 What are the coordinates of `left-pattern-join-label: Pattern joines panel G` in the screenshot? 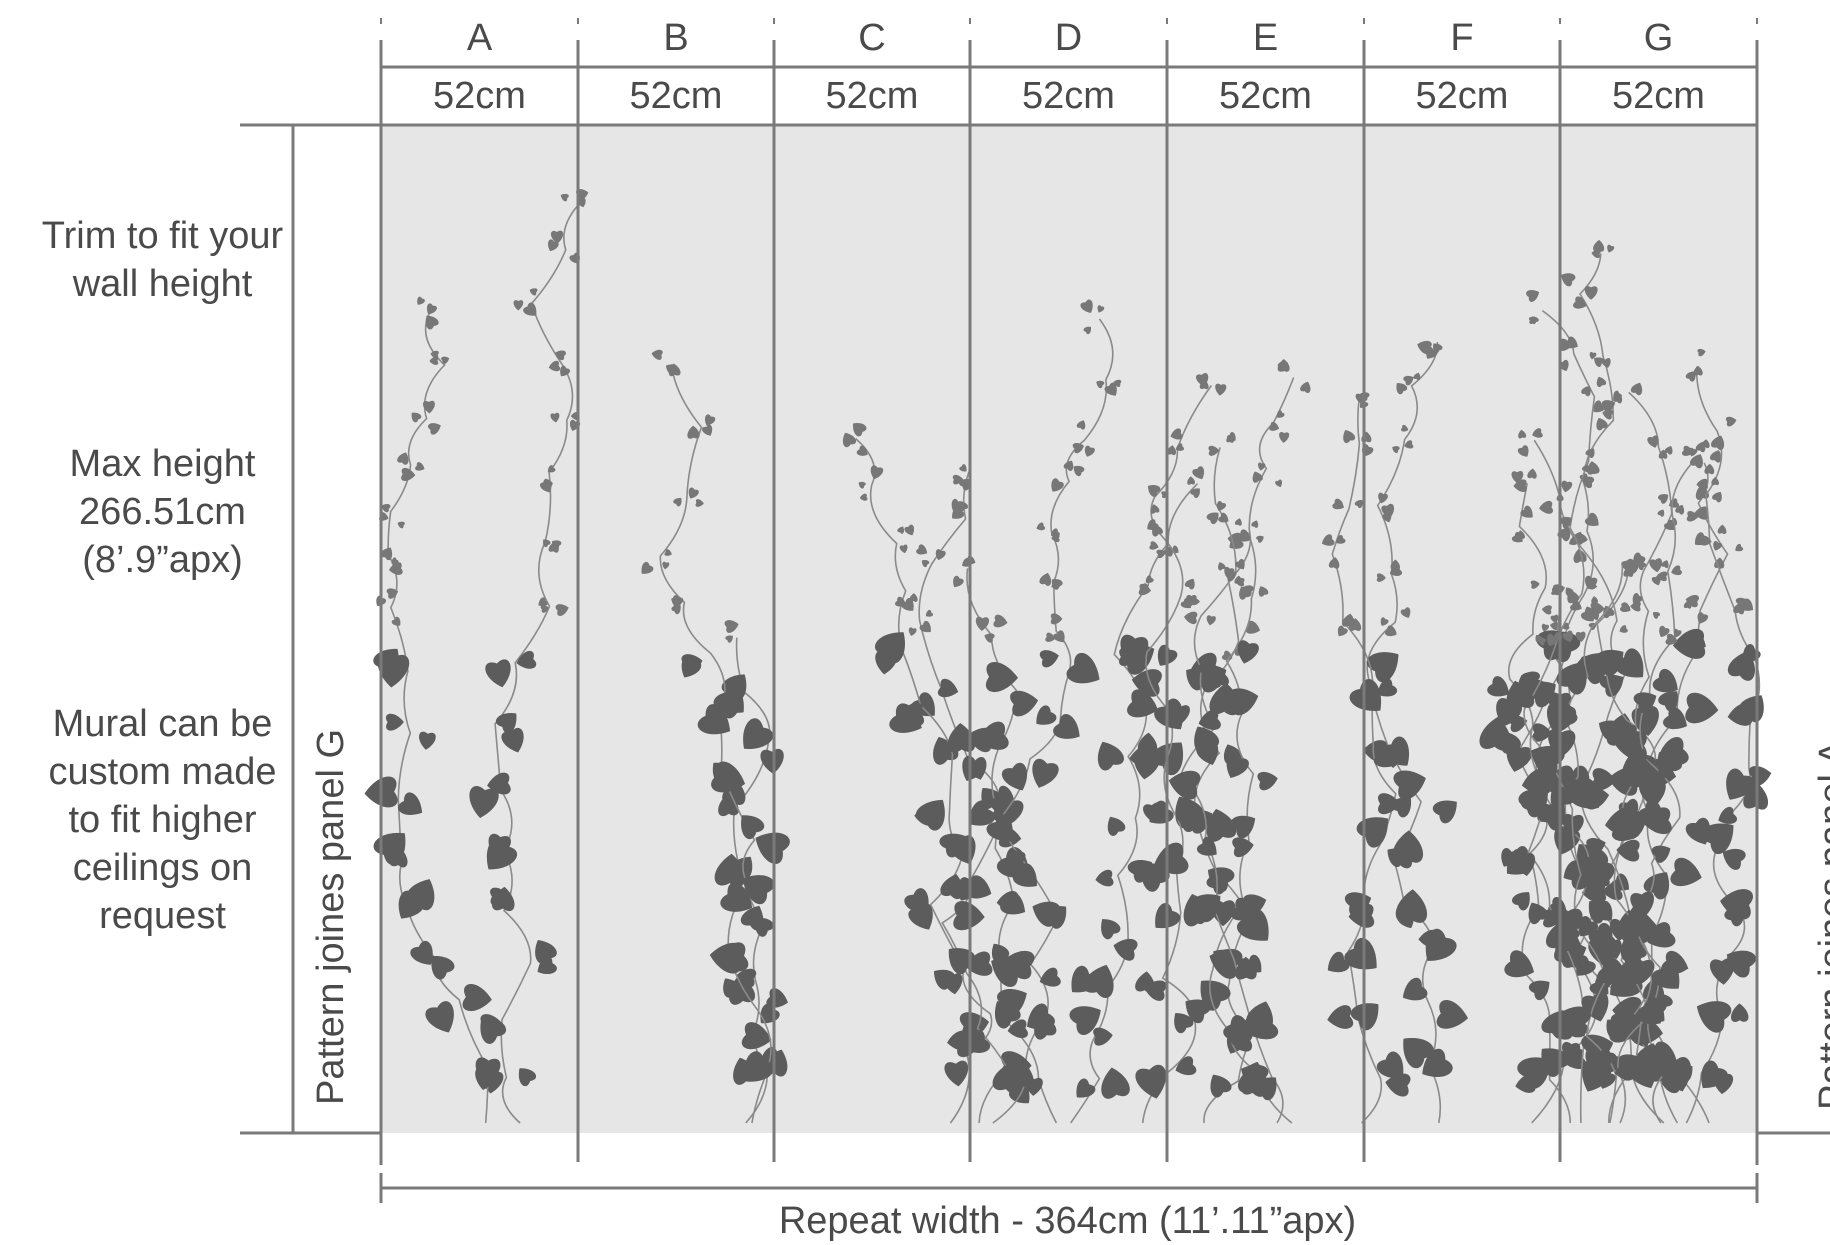 It's located at (331, 916).